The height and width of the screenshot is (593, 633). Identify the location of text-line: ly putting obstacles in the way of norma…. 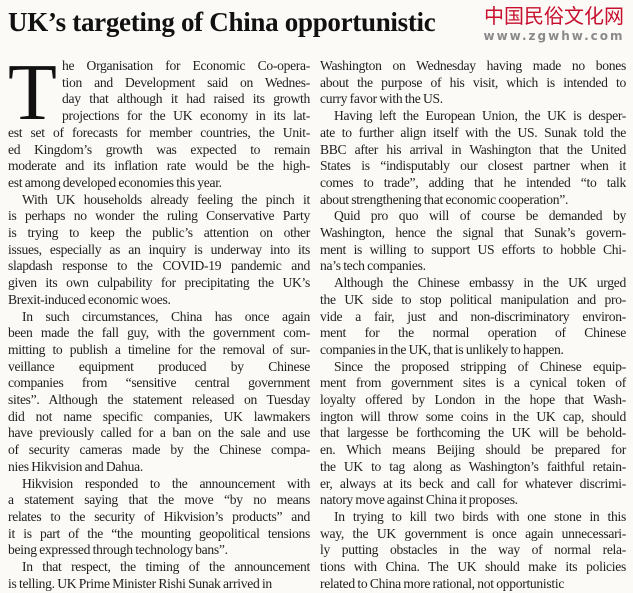
(473, 550).